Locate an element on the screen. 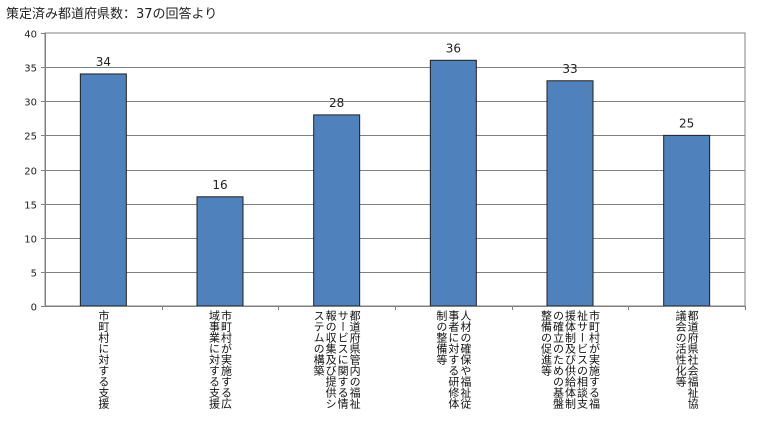 Image resolution: width=770 pixels, height=428 pixels. x-category-label-line: 市町村に対する支援 is located at coordinates (103, 359).